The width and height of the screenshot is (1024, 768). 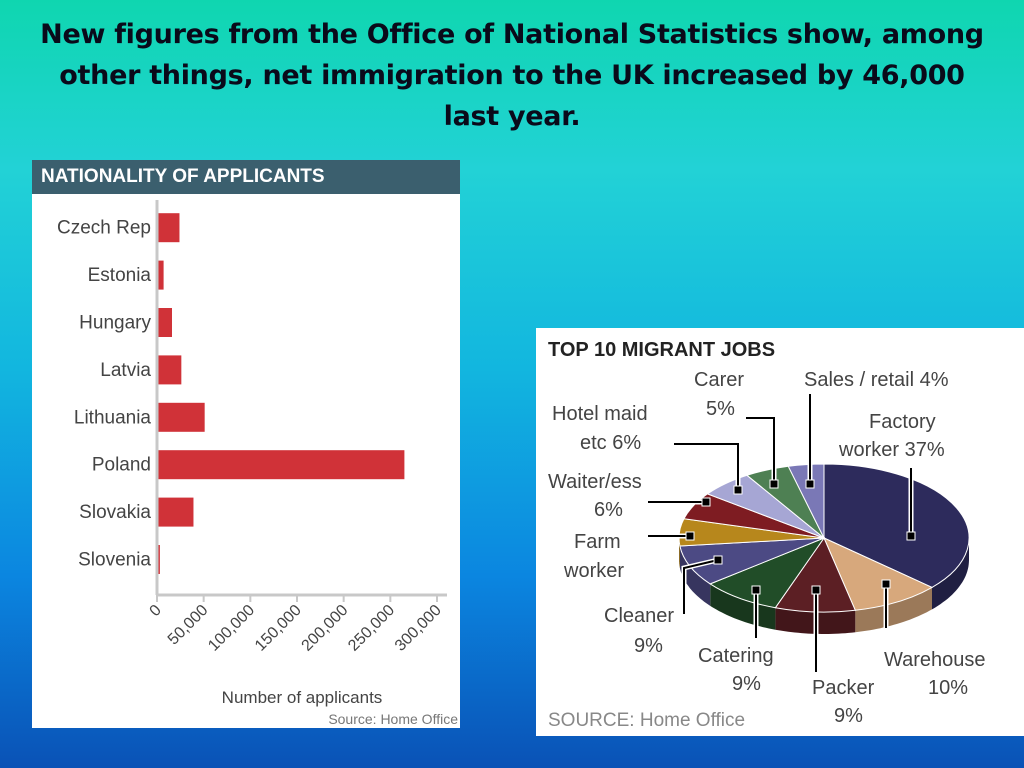 What do you see at coordinates (935, 660) in the screenshot?
I see `pie-slice-label: Warehouse` at bounding box center [935, 660].